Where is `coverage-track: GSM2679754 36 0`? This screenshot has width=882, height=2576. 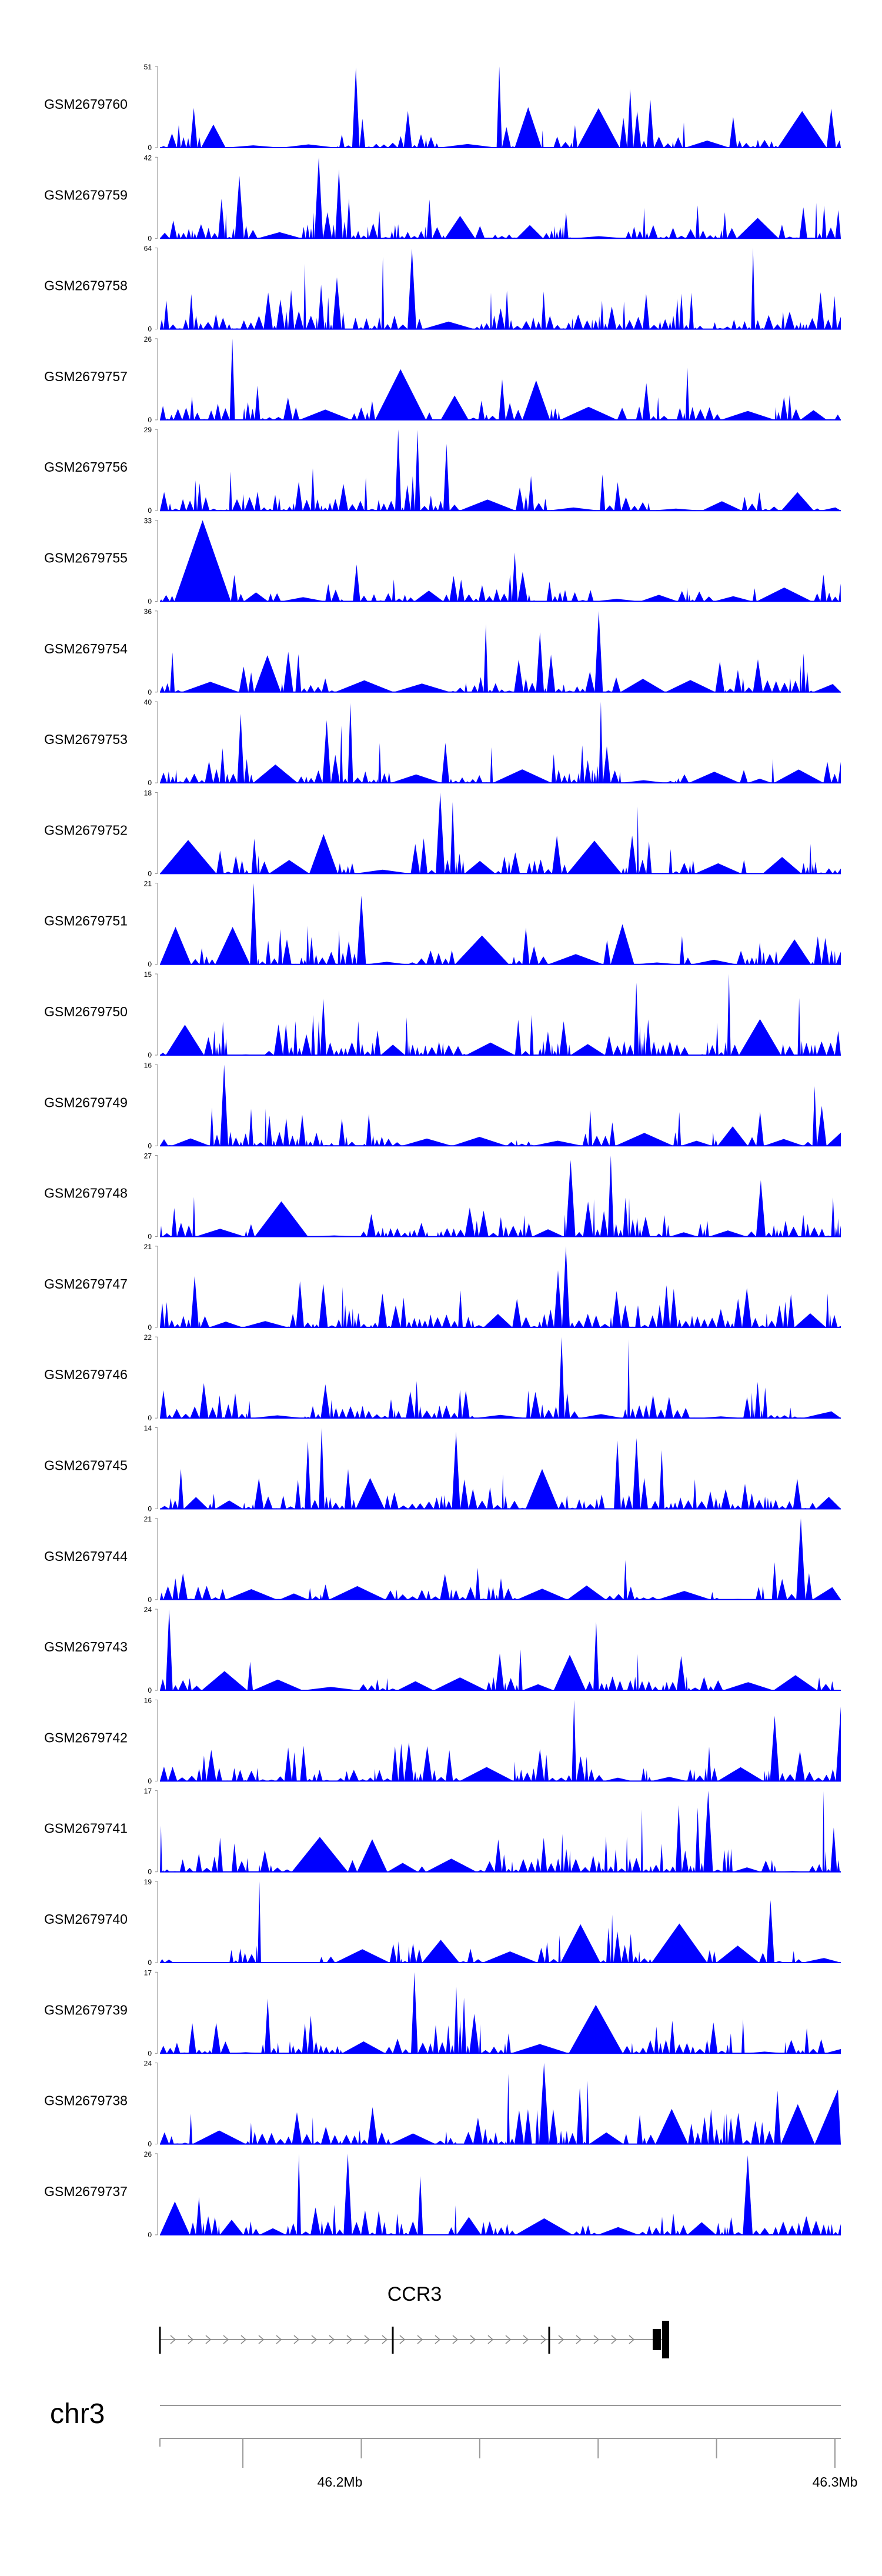
coverage-track: GSM2679754 36 0 is located at coordinates (442, 652).